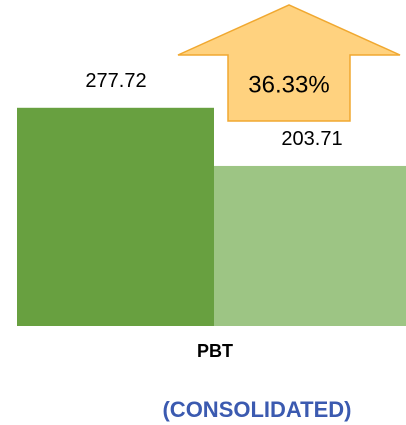 This screenshot has height=425, width=406. I want to click on data-label: 203.71, so click(311, 139).